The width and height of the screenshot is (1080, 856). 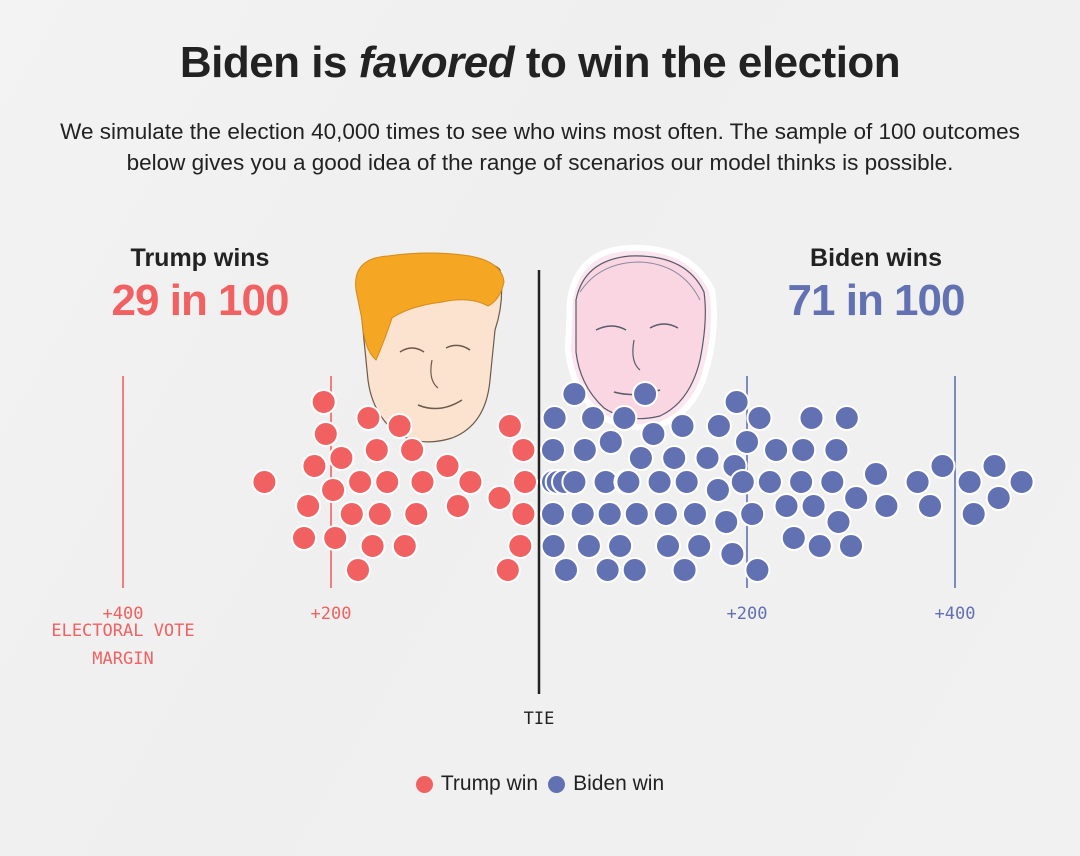 What do you see at coordinates (619, 783) in the screenshot?
I see `legend-label-biden: Biden win` at bounding box center [619, 783].